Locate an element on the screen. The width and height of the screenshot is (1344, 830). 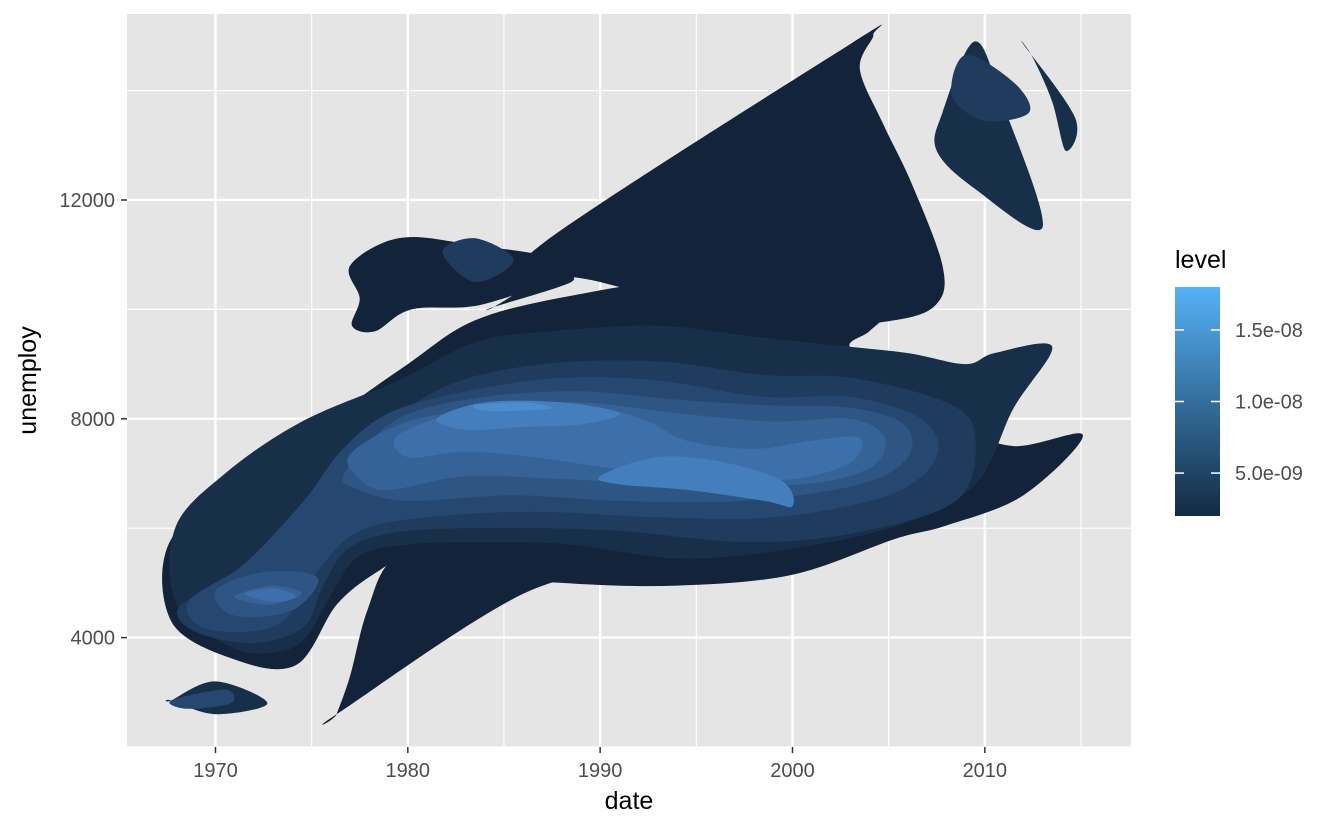
y-tick-label: 12000 is located at coordinates (87, 201).